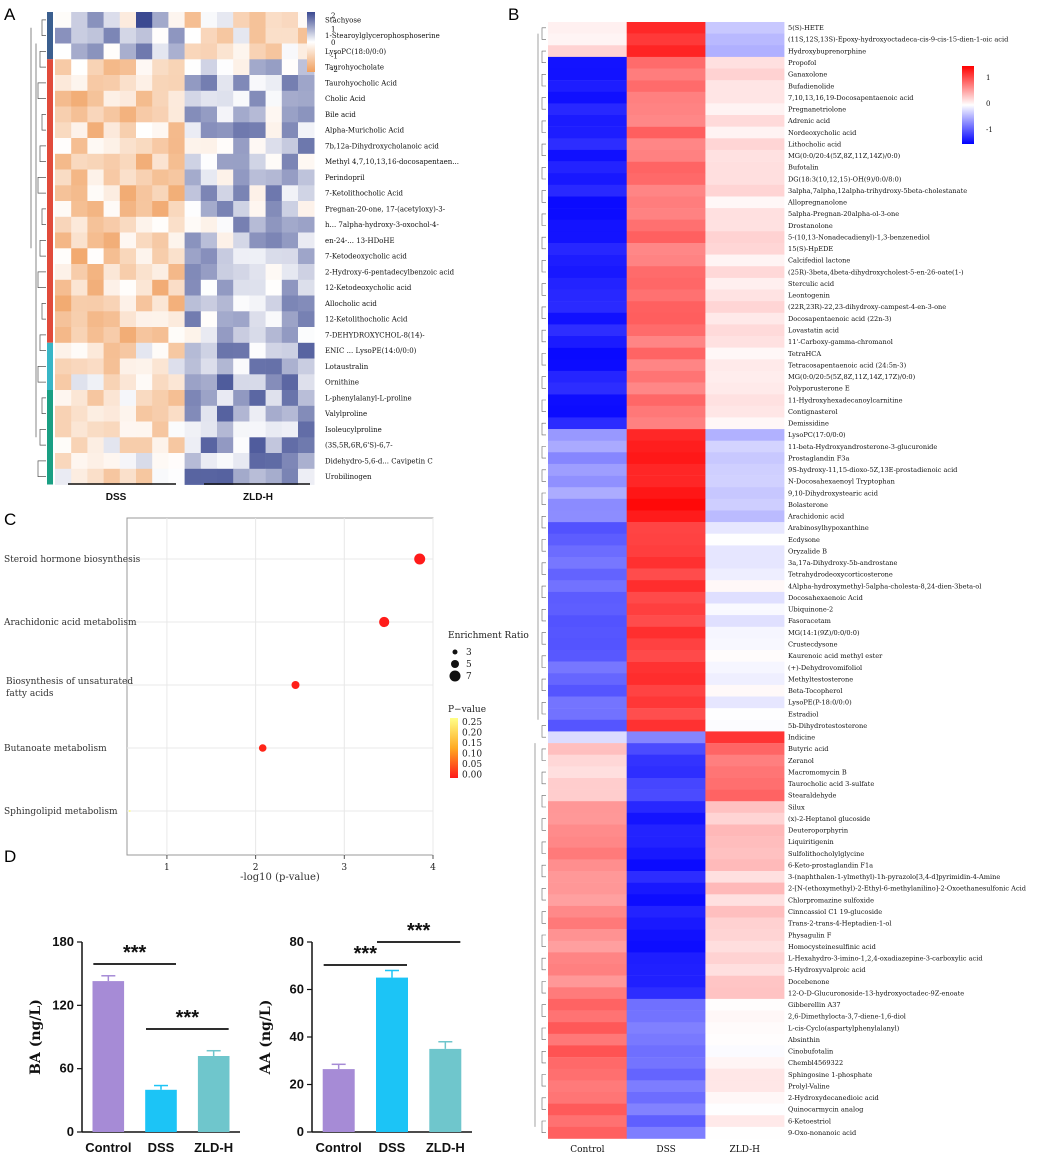 The image size is (1052, 1155). I want to click on b-row-label: 2,6-Dimethylocta-3,7-diene-1,6-diol, so click(847, 1017).